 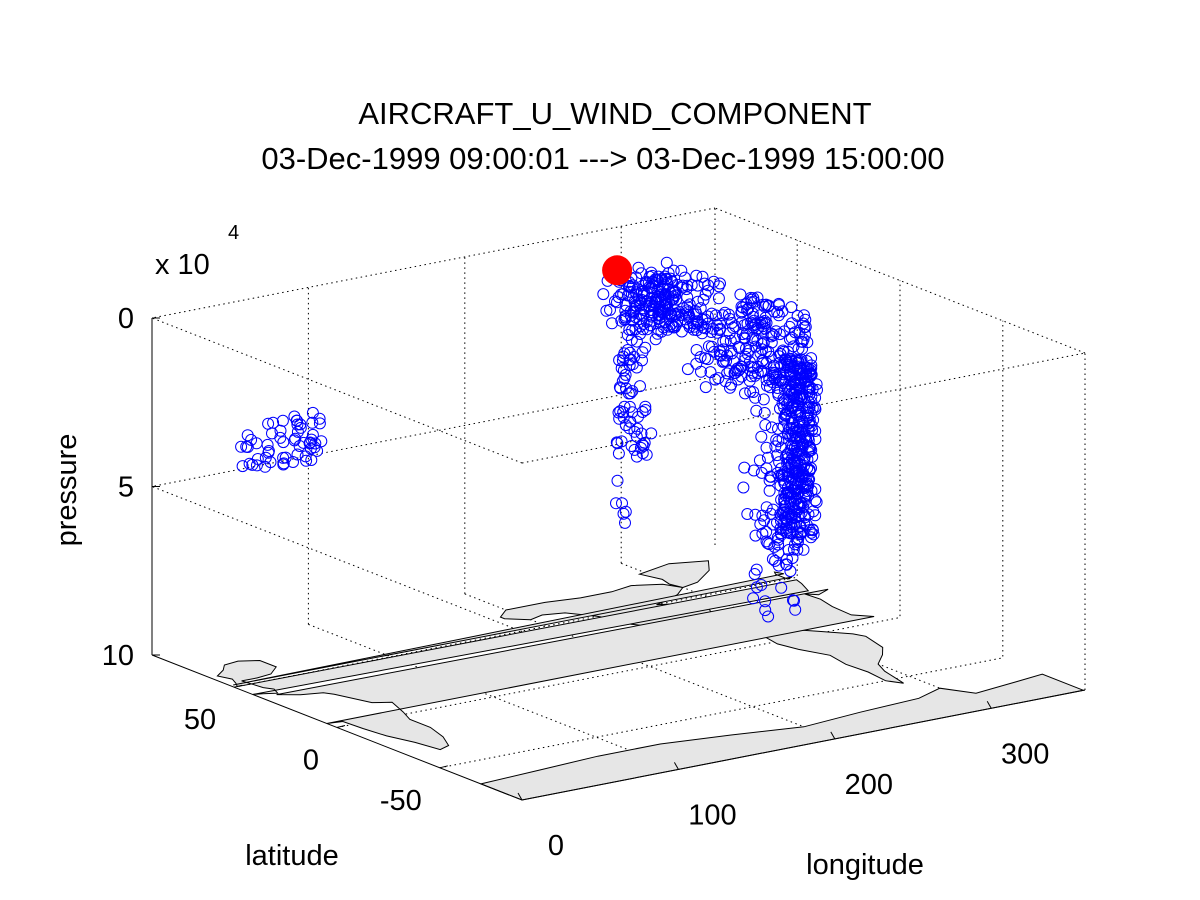 What do you see at coordinates (233, 233) in the screenshot?
I see `z-exponent-label: 4` at bounding box center [233, 233].